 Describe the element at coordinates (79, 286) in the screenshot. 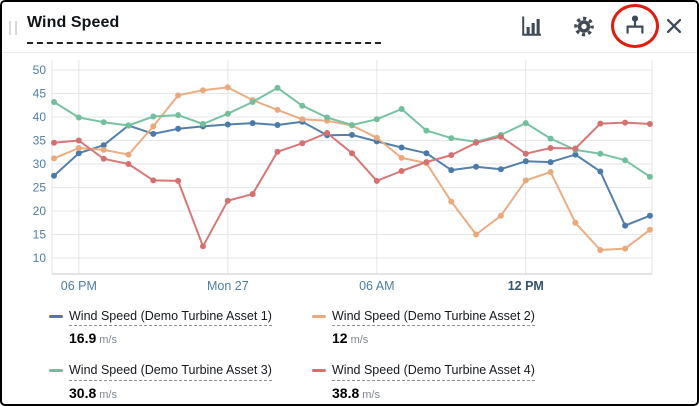

I see `x-axis-label: 06 PM` at that location.